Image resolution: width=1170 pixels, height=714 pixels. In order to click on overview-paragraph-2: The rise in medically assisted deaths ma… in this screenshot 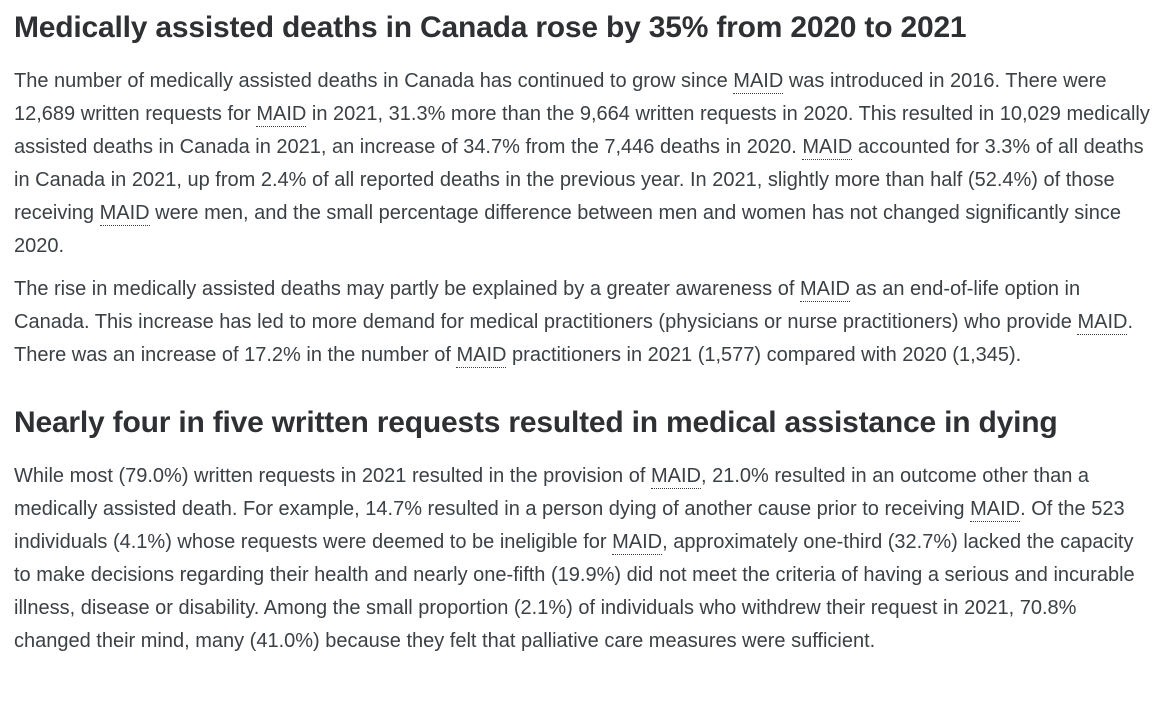, I will do `click(574, 323)`.